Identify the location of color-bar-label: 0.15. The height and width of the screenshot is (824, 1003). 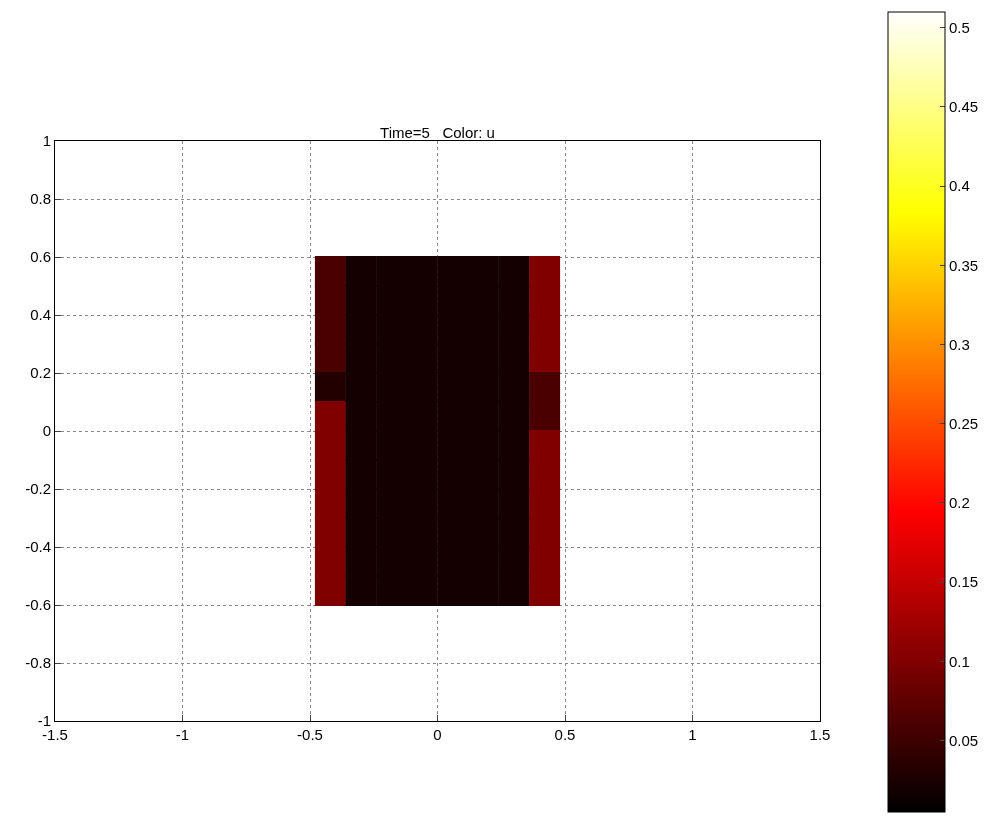
(964, 582).